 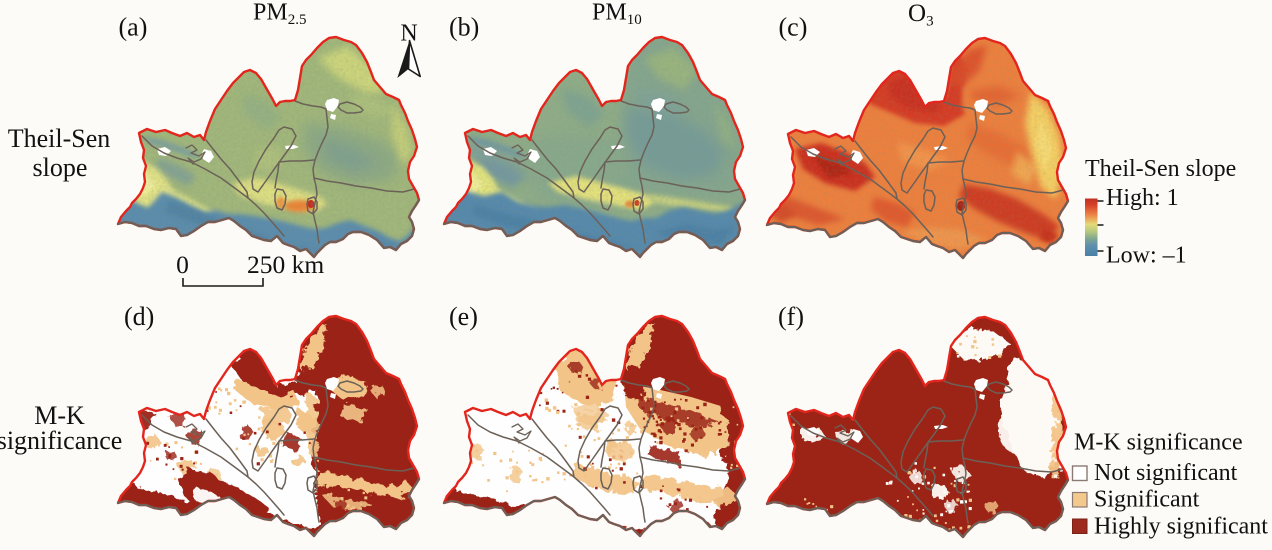 What do you see at coordinates (464, 27) in the screenshot?
I see `svg-text: (b)` at bounding box center [464, 27].